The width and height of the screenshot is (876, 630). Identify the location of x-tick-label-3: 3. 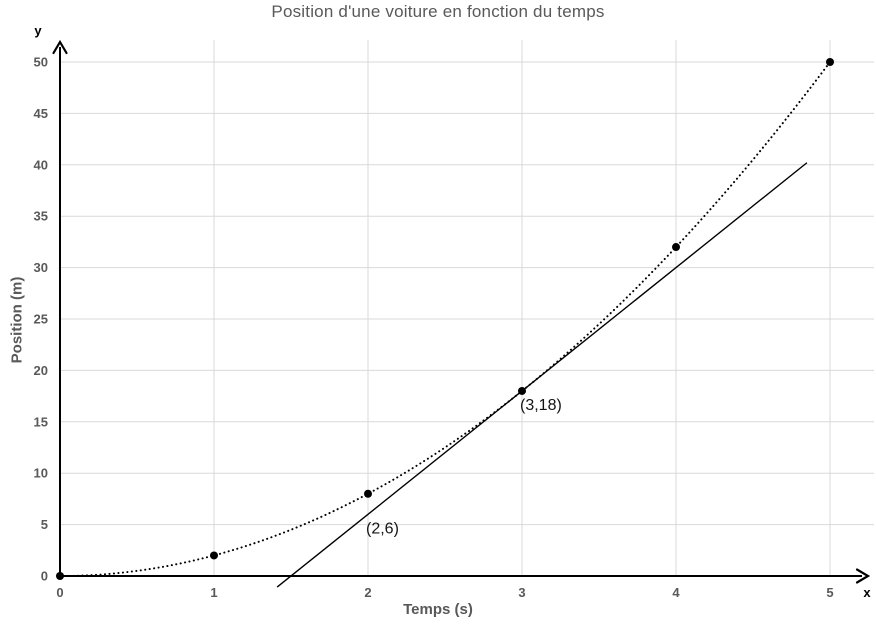
(521, 592).